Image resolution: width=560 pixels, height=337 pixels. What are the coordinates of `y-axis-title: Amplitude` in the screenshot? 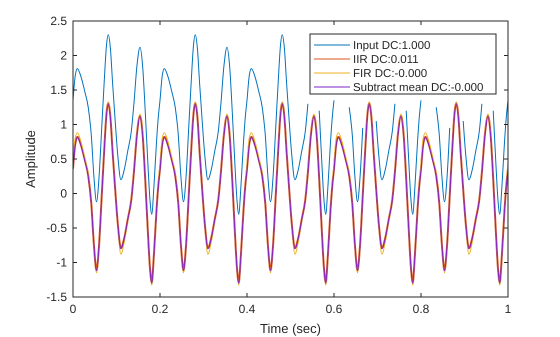 It's located at (30, 159).